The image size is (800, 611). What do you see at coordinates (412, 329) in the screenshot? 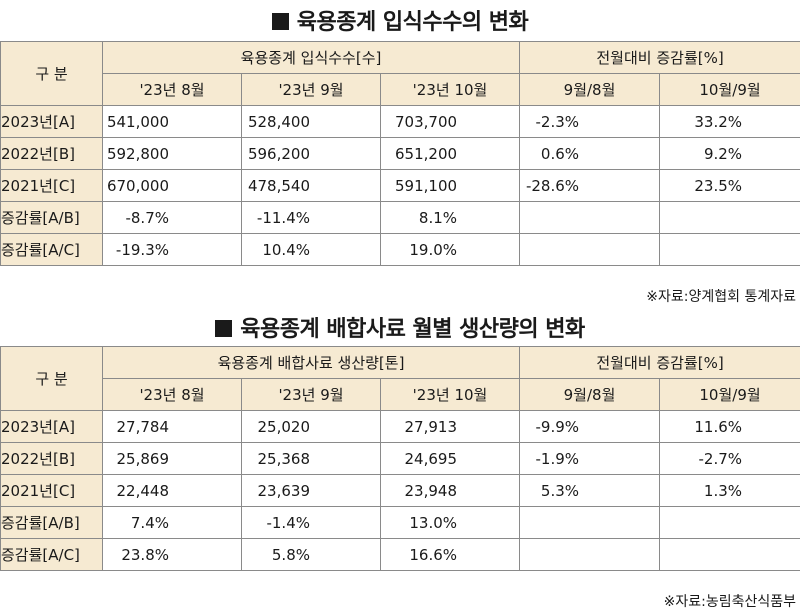
I see `table2-title-text: 육용종계 배합사료 월별 생산량의 변화` at bounding box center [412, 329].